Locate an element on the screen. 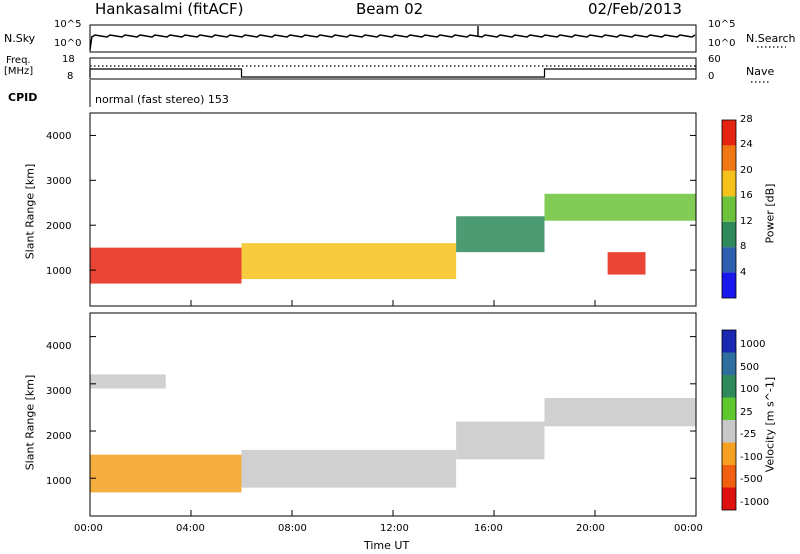  velocity-colorbar-tick-0: 1000 is located at coordinates (753, 345).